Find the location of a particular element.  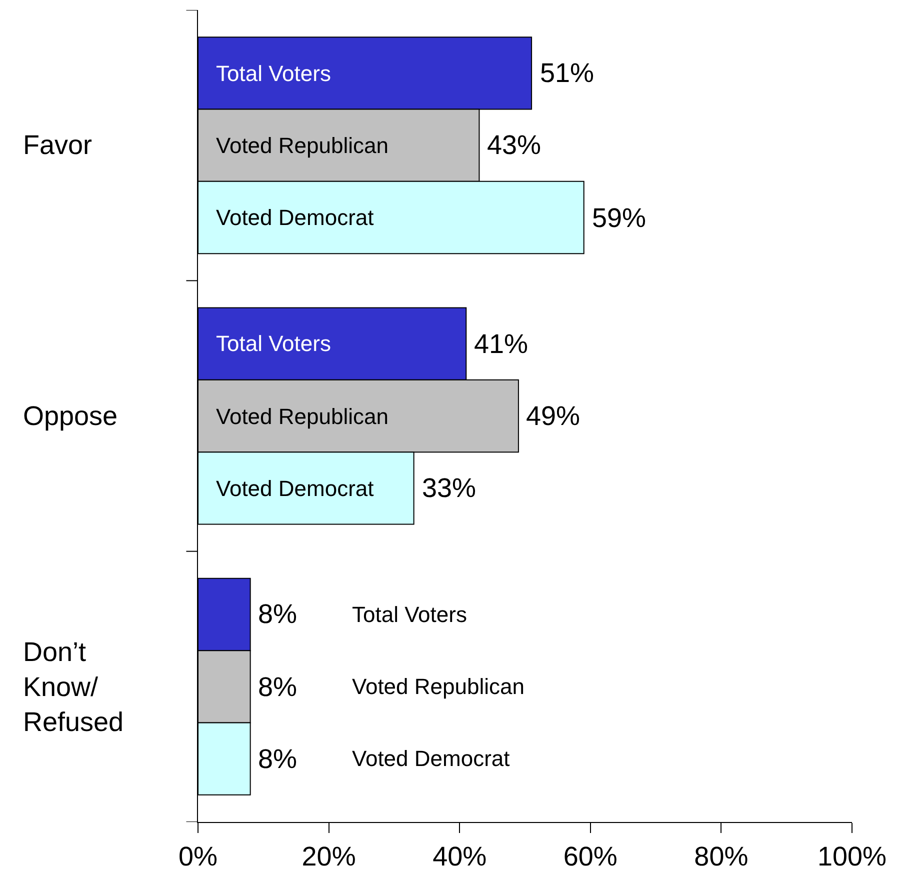

x-tick-label: 0% is located at coordinates (198, 856).